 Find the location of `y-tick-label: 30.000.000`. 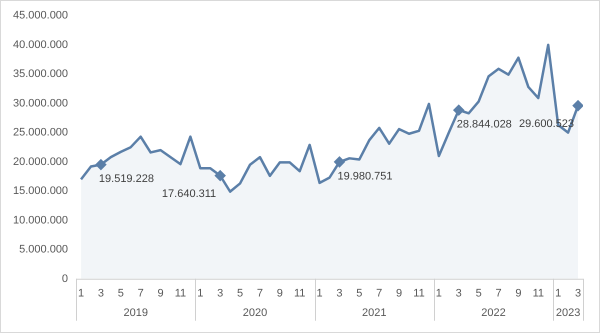

y-tick-label: 30.000.000 is located at coordinates (40, 103).